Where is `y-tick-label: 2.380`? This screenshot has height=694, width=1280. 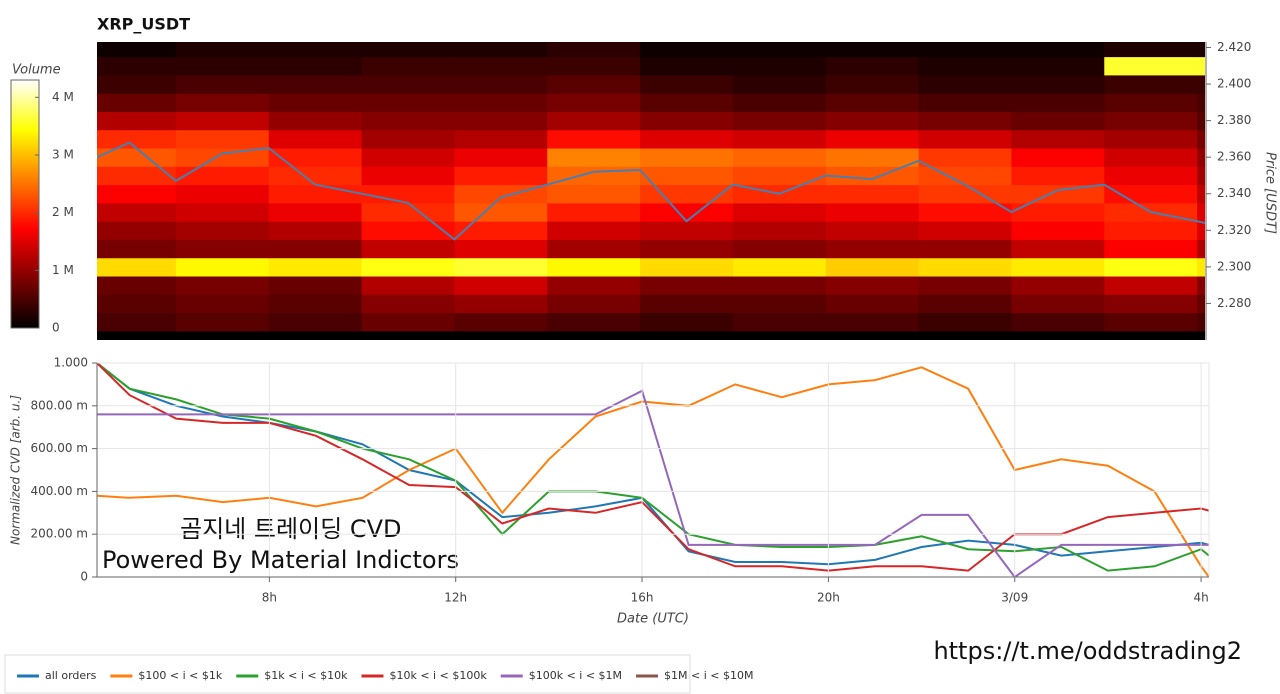
y-tick-label: 2.380 is located at coordinates (1234, 120).